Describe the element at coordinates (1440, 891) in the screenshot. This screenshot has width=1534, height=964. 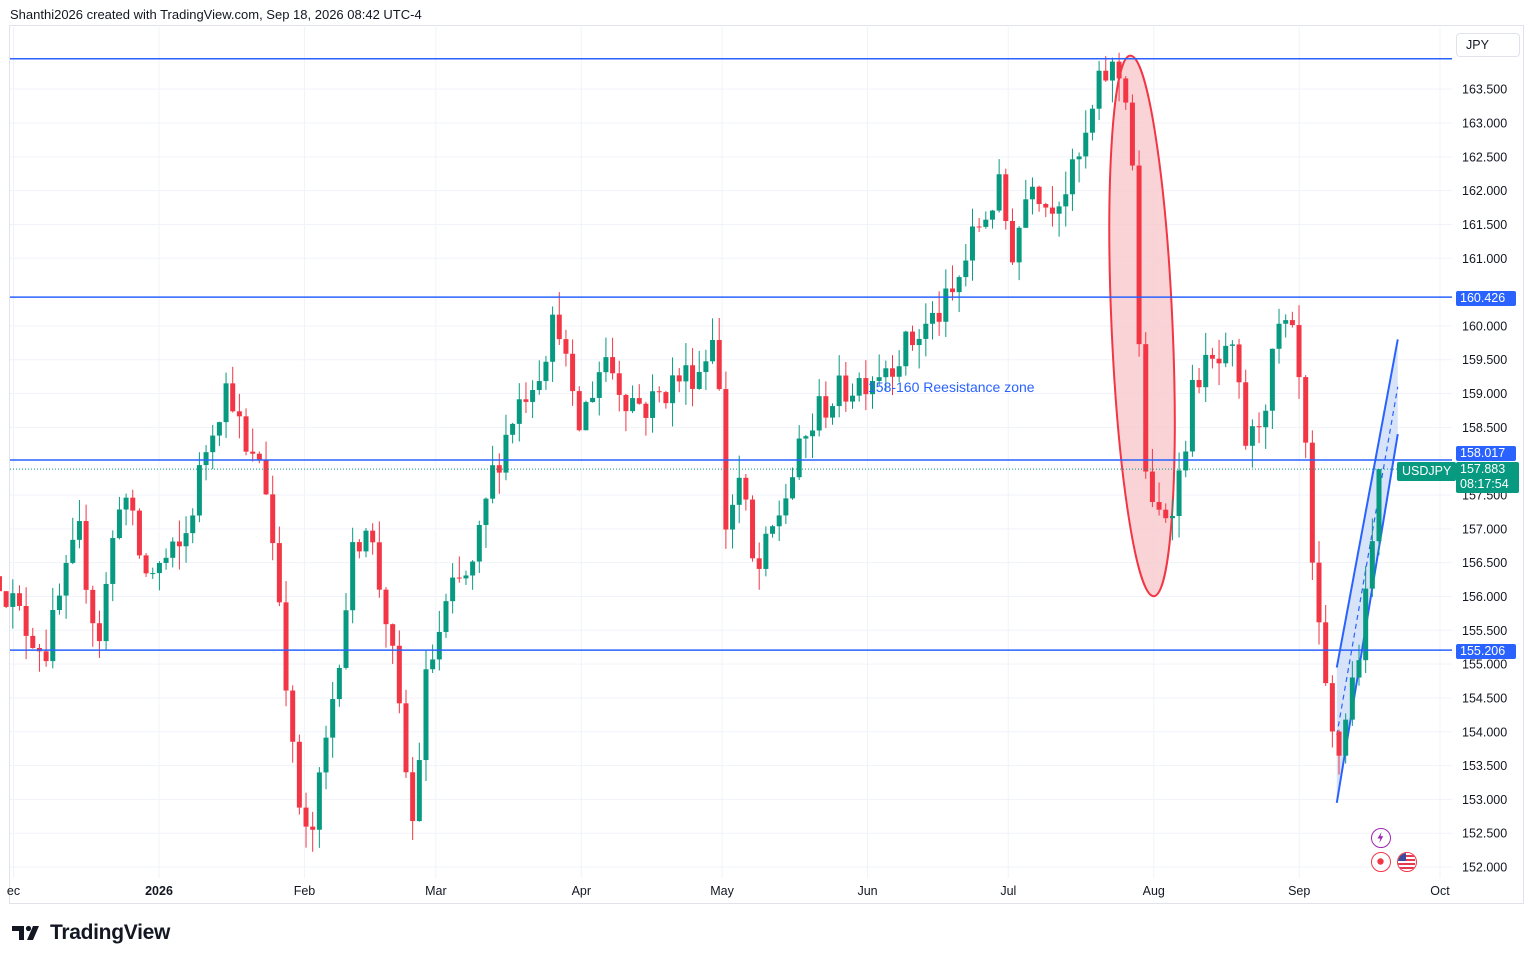
I see `x-tick-label: Oct` at that location.